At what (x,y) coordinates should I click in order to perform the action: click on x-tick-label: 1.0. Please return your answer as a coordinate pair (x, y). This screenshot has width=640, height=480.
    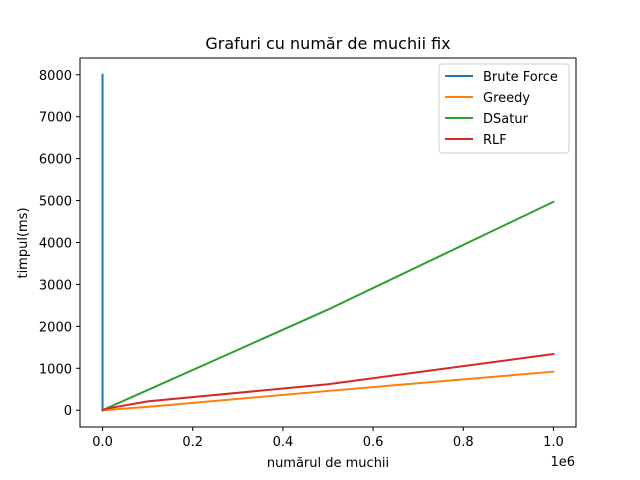
    Looking at the image, I should click on (553, 442).